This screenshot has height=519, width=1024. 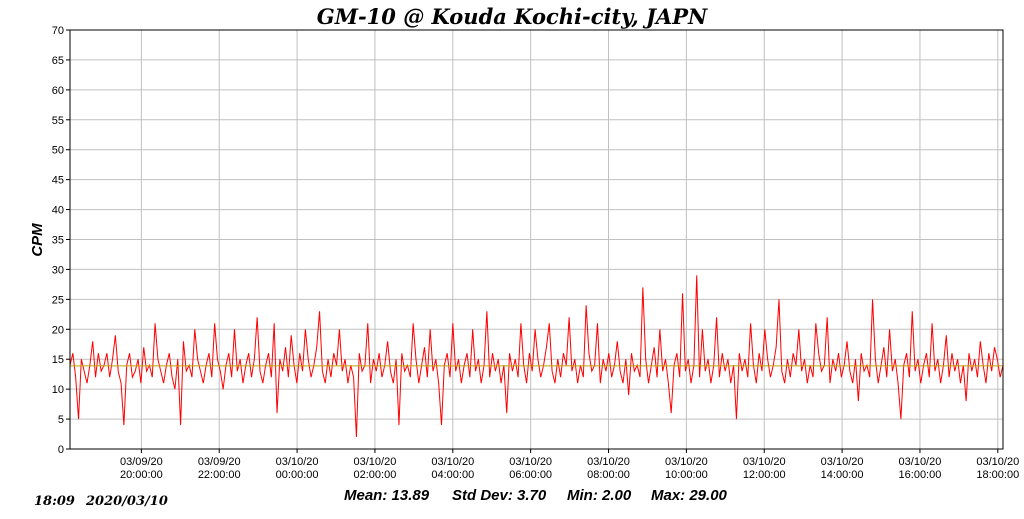 I want to click on x-tick-label-time: 00:00:00, so click(x=297, y=475).